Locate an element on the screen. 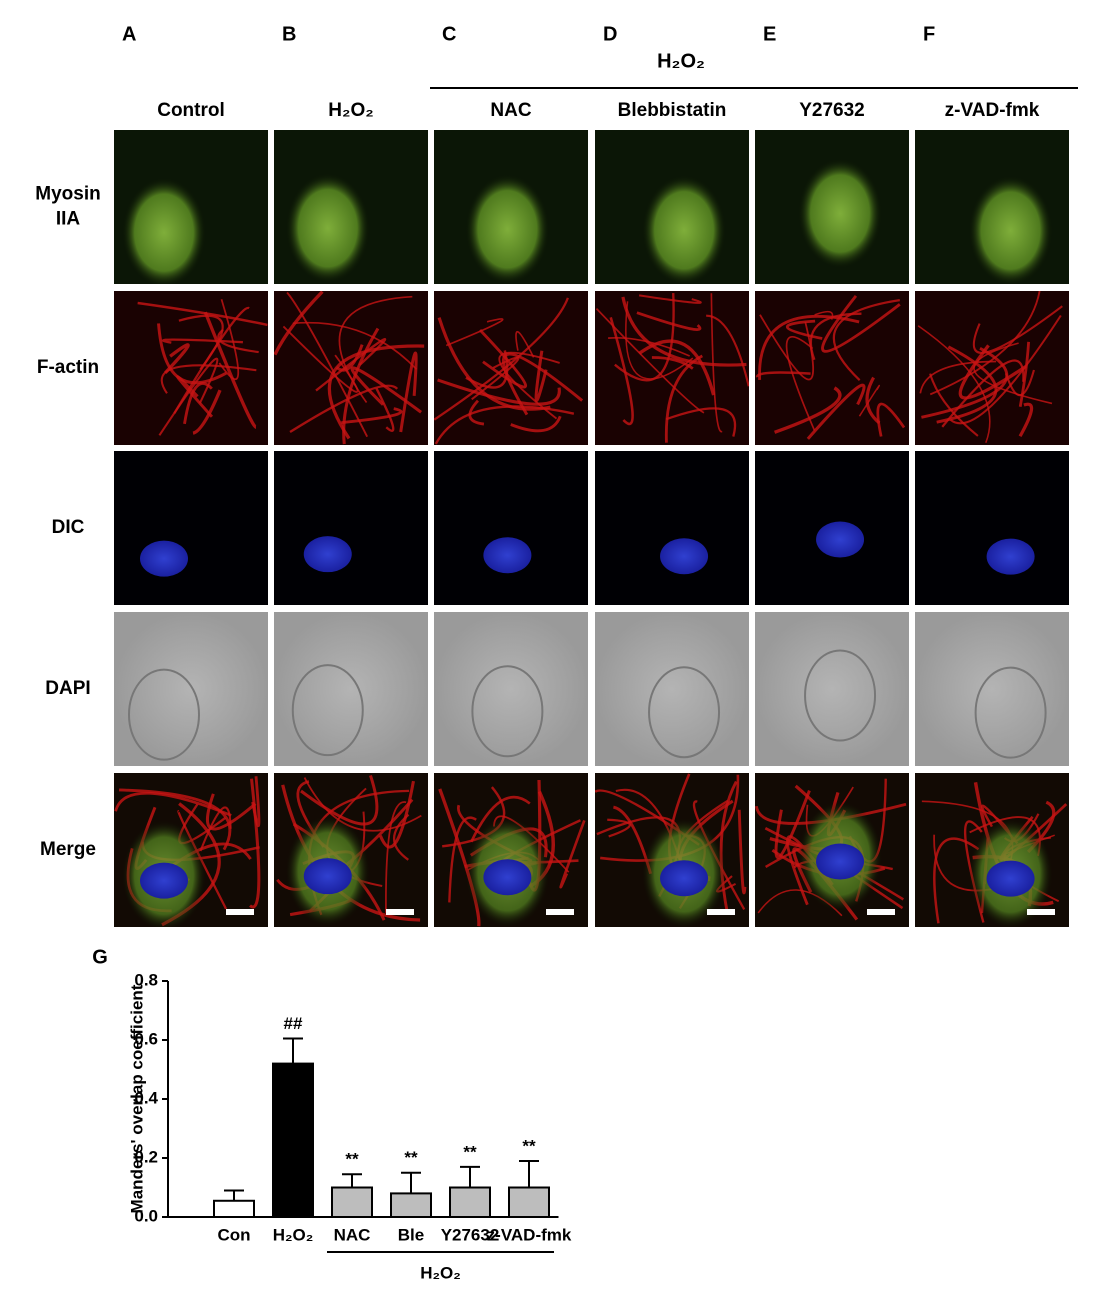  y-tick-label: 0.0 is located at coordinates (146, 1215).